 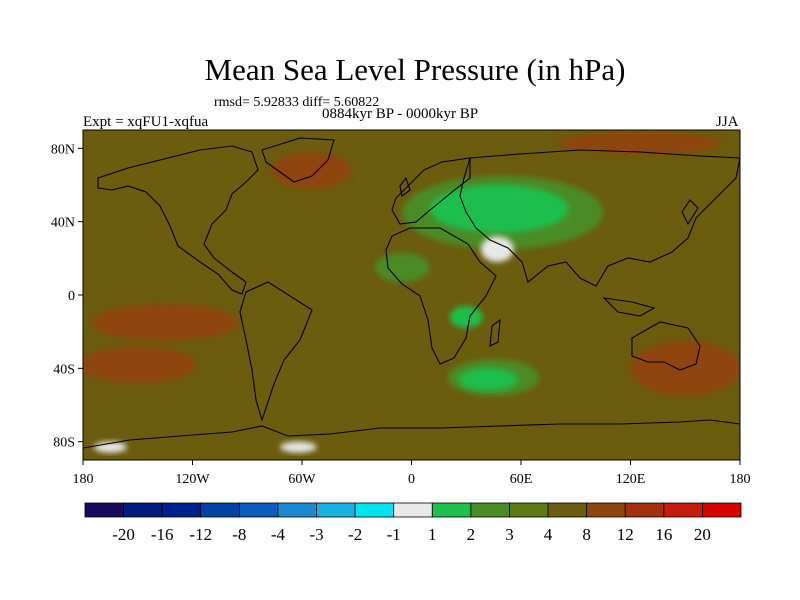 I want to click on chart-title: Mean Sea Level Pressure (in hPa), so click(x=415, y=69).